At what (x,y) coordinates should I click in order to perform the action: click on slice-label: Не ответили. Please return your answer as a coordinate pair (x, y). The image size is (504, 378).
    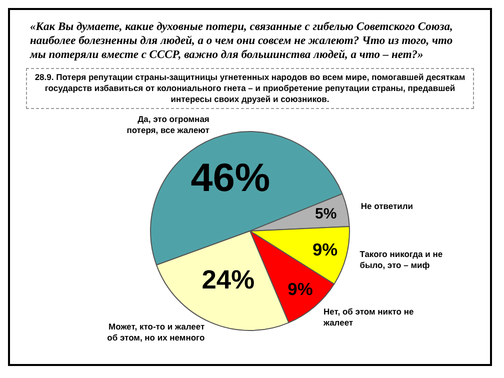
    Looking at the image, I should click on (387, 206).